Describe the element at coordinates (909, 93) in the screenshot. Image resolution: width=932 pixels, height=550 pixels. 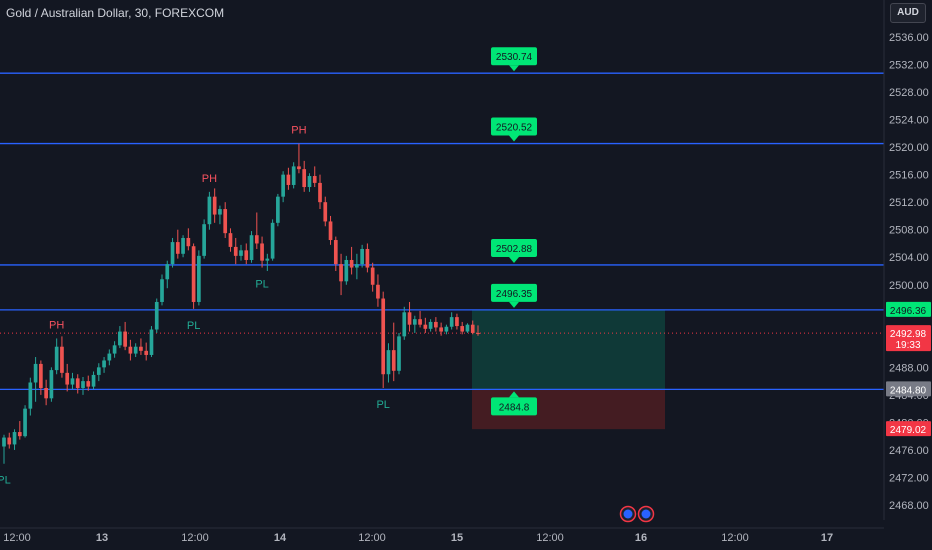
I see `price-tick-label: 2528.00` at that location.